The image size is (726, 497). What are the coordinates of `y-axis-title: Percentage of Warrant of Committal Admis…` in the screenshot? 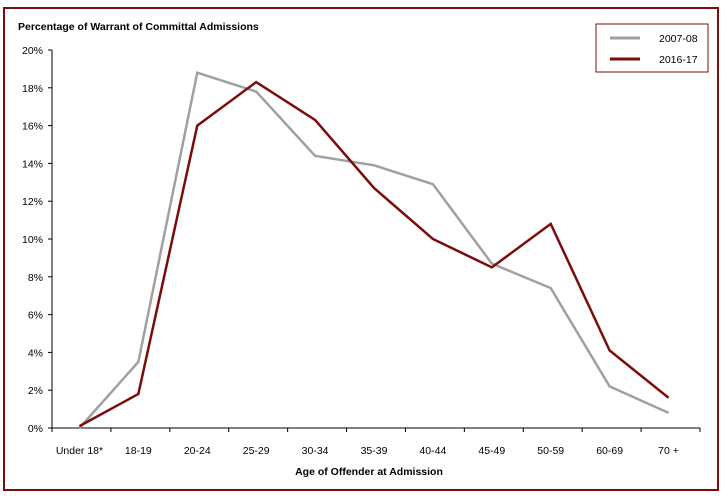 It's located at (138, 27).